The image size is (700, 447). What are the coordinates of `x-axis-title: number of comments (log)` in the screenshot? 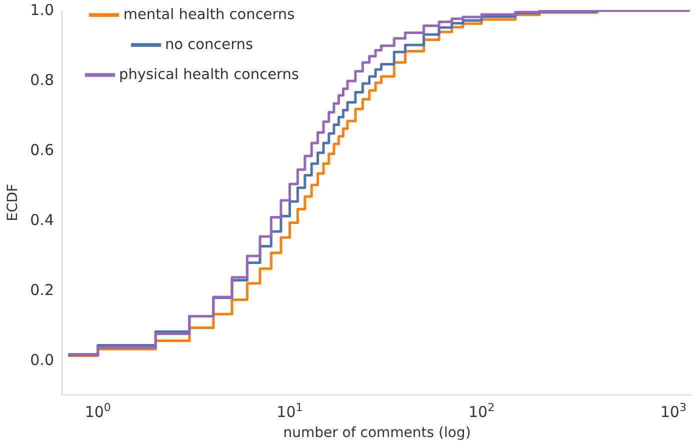 It's located at (377, 433).